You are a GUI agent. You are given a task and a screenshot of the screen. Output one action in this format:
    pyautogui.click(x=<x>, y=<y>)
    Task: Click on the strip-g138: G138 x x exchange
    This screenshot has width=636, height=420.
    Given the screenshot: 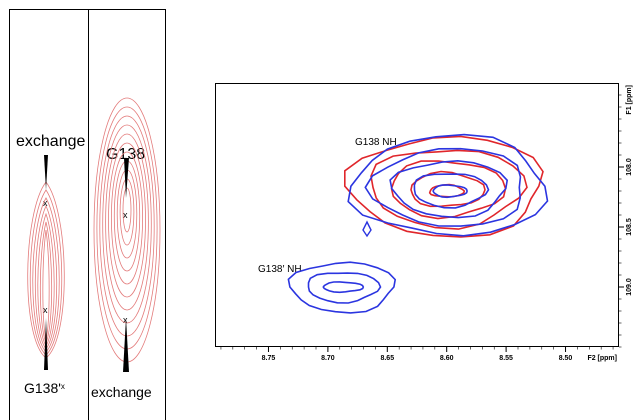 What is the action you would take?
    pyautogui.click(x=127, y=214)
    